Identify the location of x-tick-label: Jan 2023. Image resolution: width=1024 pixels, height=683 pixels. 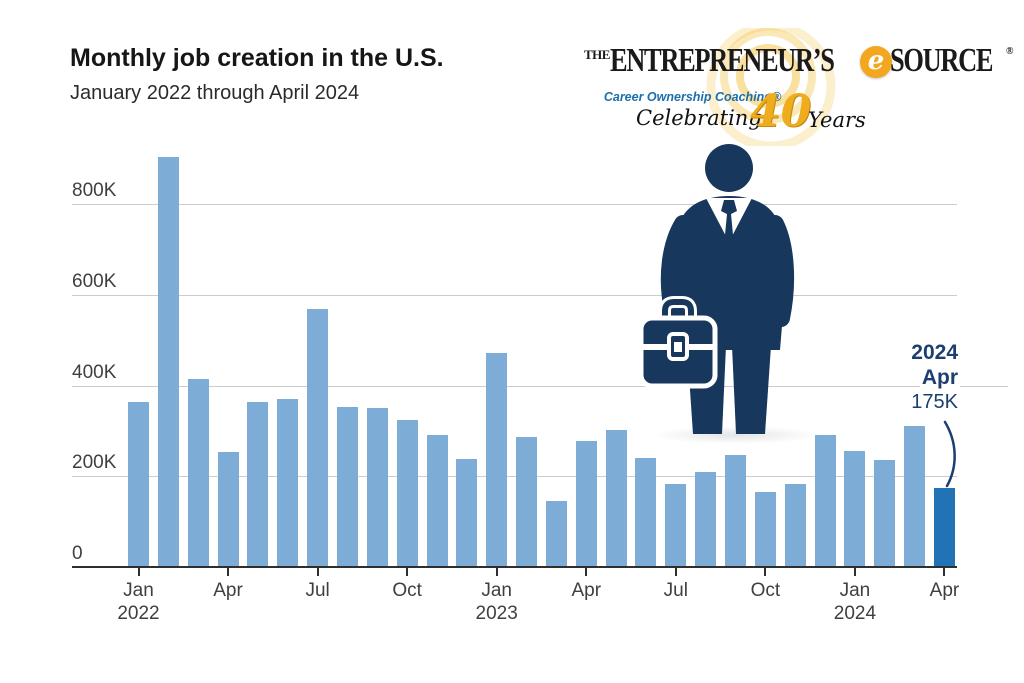
(497, 602).